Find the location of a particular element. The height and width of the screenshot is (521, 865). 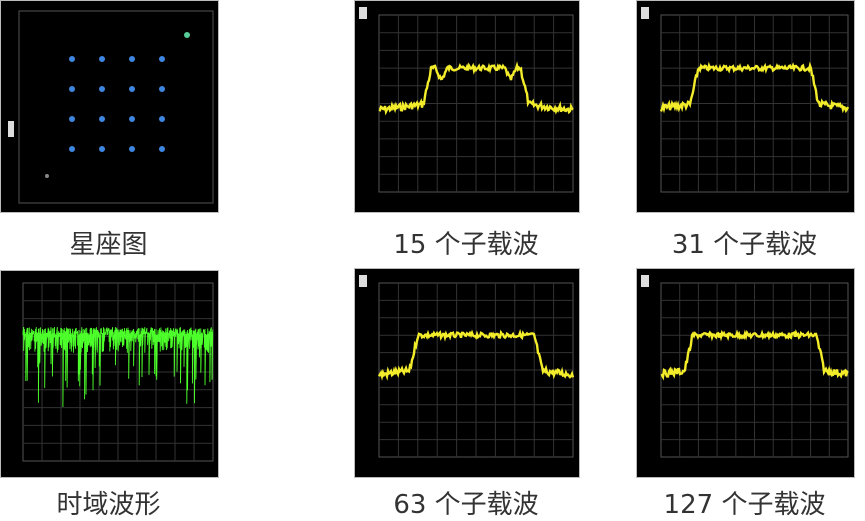

caption-15: 15 个子载波 is located at coordinates (466, 245).